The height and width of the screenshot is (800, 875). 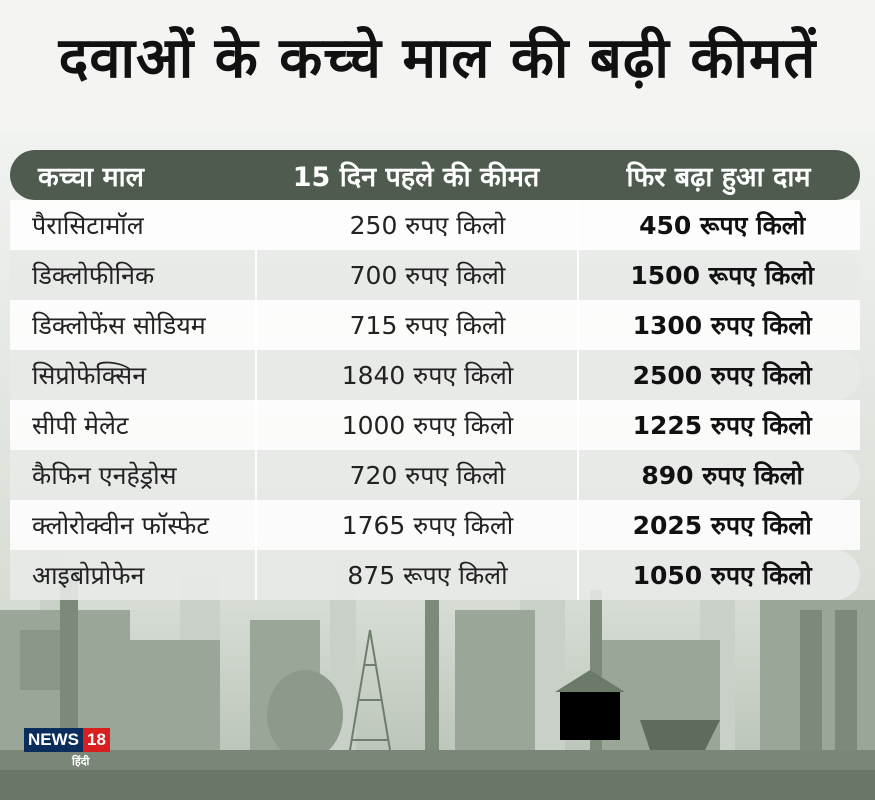 I want to click on cell-old-price: 250 रुपए किलो, so click(x=427, y=225).